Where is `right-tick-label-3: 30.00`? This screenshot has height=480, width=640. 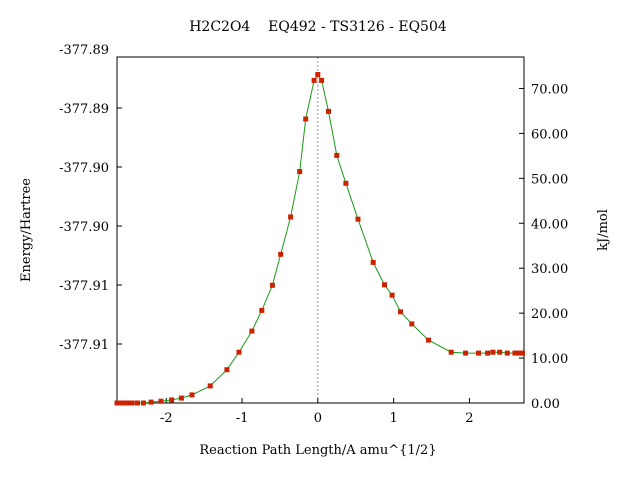 right-tick-label-3: 30.00 is located at coordinates (549, 269).